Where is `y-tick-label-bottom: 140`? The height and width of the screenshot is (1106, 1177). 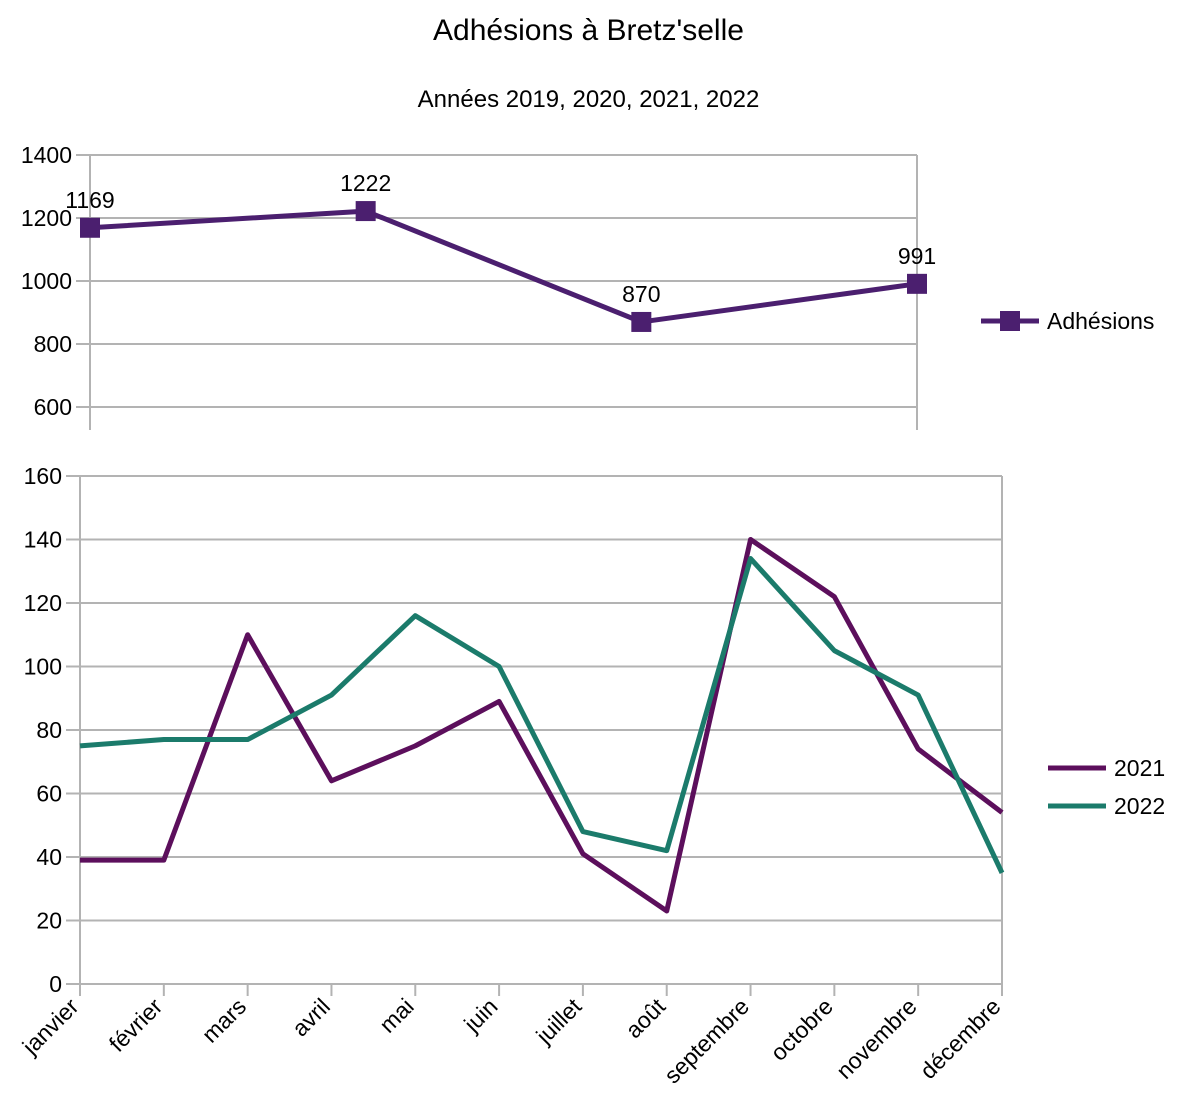
y-tick-label-bottom: 140 is located at coordinates (43, 540).